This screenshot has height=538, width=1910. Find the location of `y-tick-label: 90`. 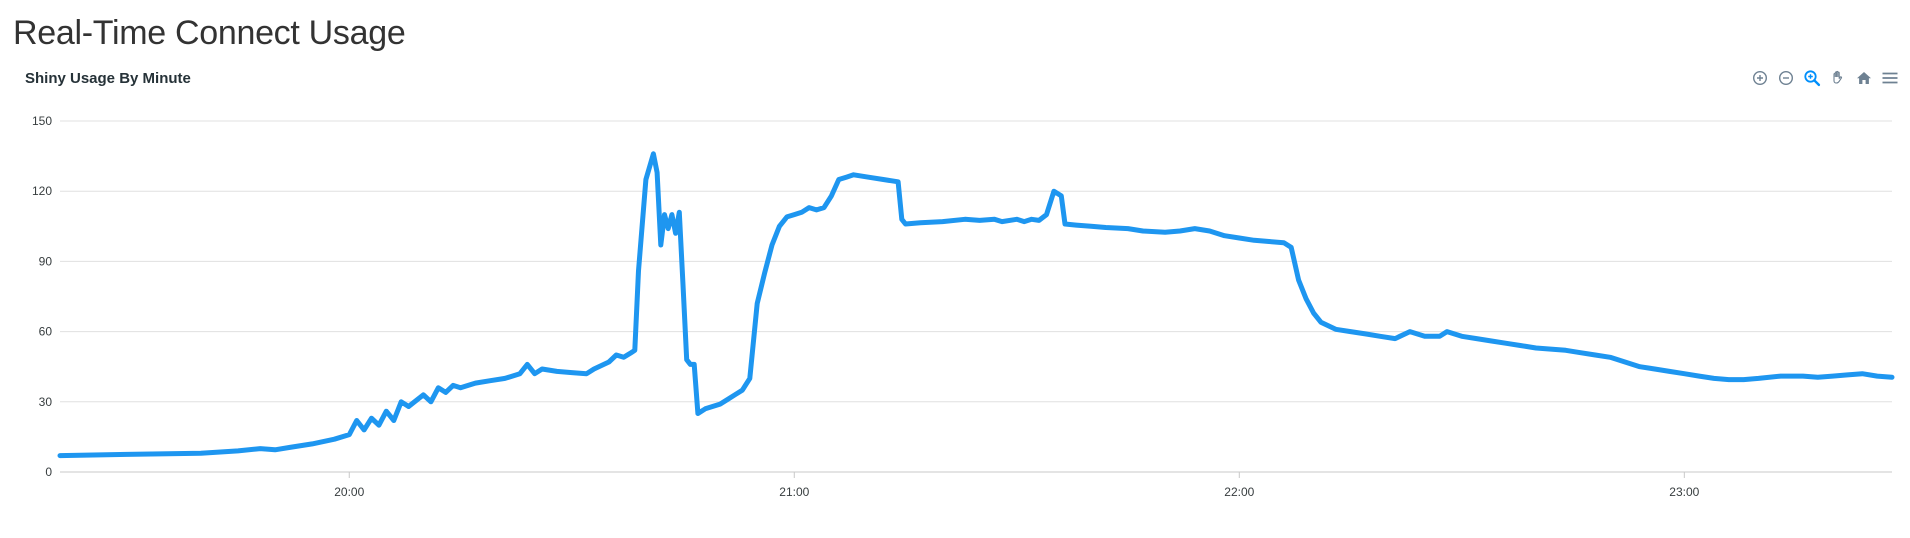

y-tick-label: 90 is located at coordinates (46, 261).